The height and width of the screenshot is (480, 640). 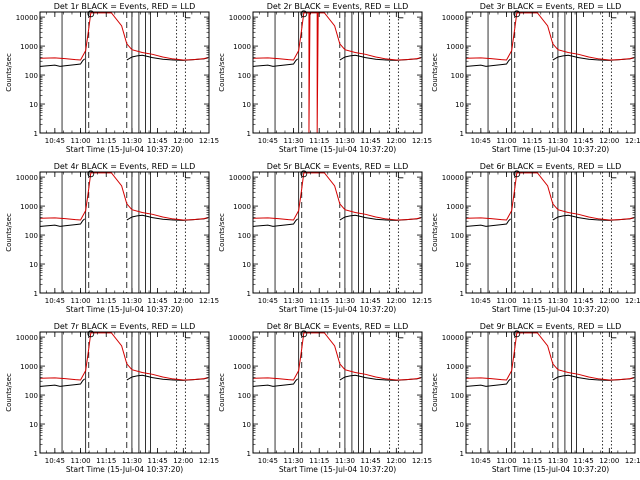 What do you see at coordinates (338, 6) in the screenshot?
I see `panel-title: Det 2r BLACK = Events, RED = LLD` at bounding box center [338, 6].